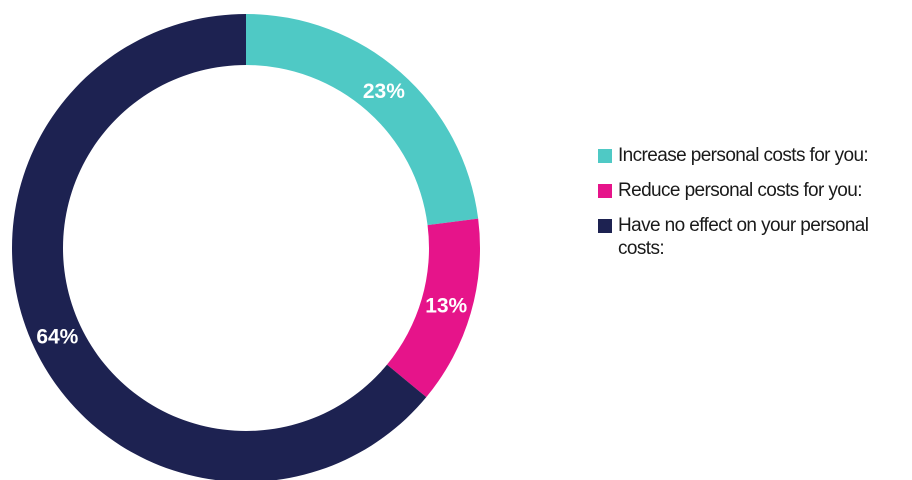  I want to click on legend-item-no-effect: Have no effect on your personal costs:, so click(753, 237).